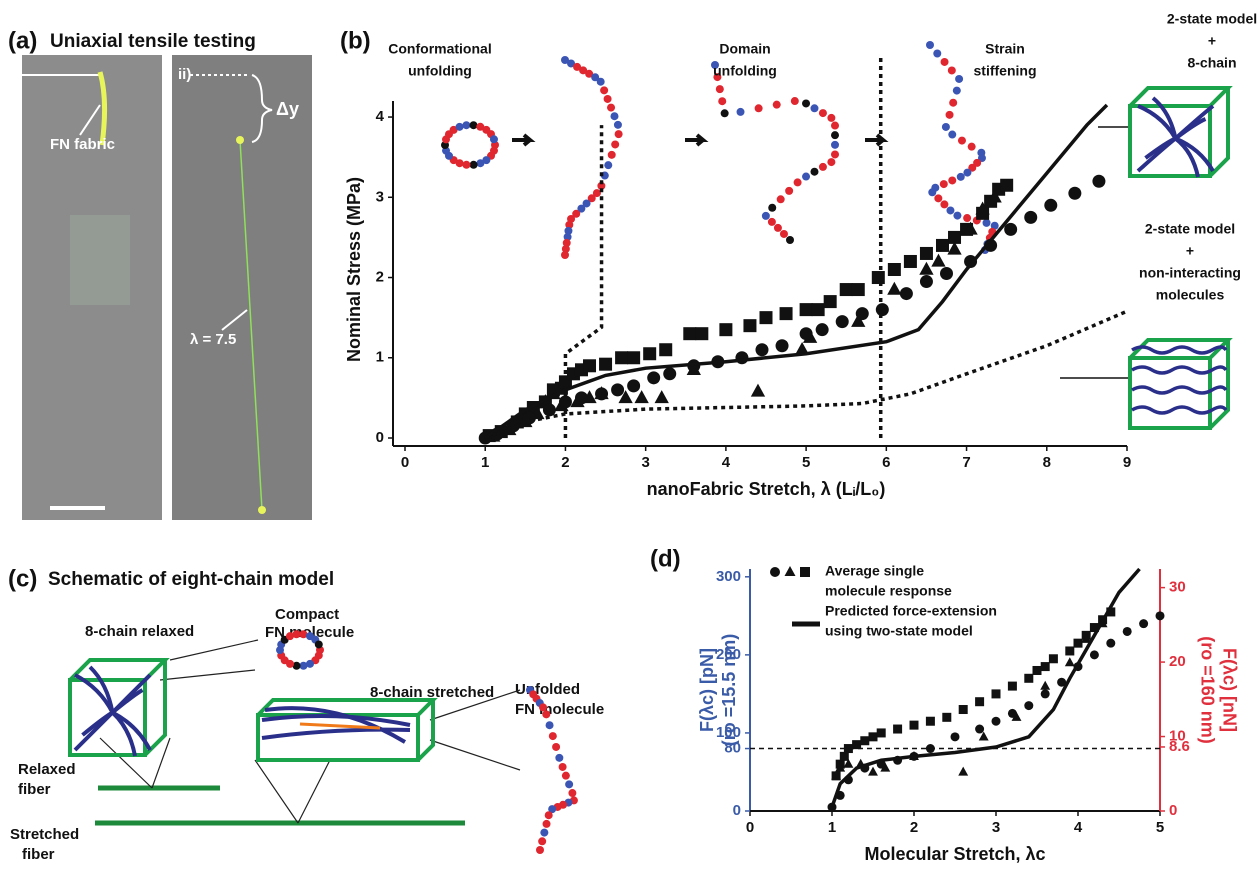 The width and height of the screenshot is (1260, 871). Describe the element at coordinates (380, 116) in the screenshot. I see `y-tick-label: 4` at that location.